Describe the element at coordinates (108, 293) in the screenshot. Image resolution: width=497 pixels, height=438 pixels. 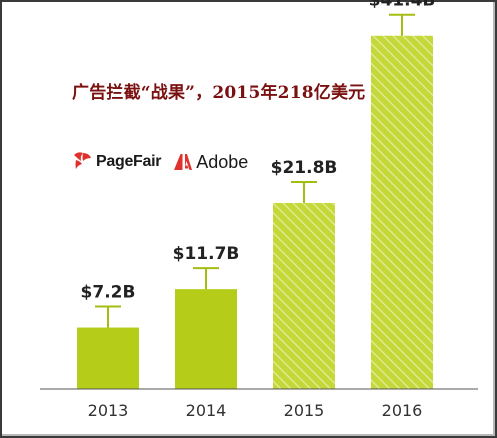
I see `value-label-2013: $7.2B` at that location.